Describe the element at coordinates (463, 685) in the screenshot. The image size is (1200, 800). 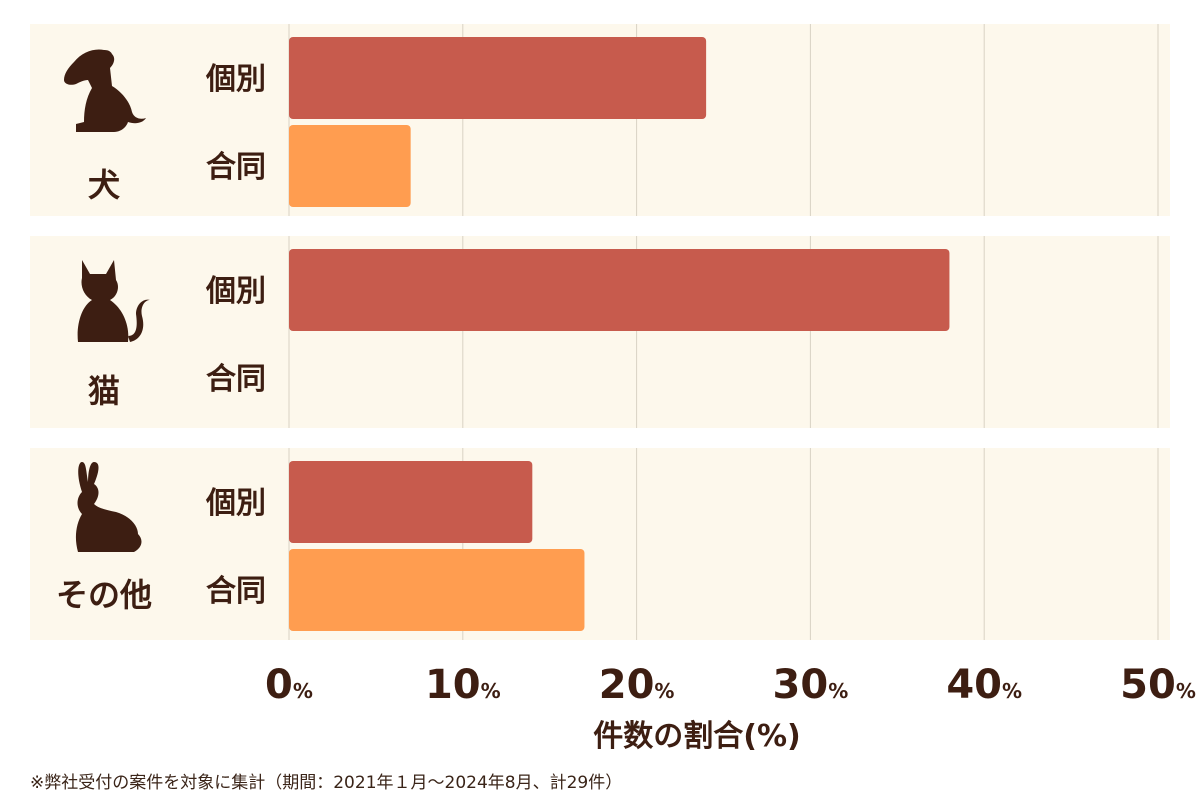
I see `tick-label: 10%` at that location.